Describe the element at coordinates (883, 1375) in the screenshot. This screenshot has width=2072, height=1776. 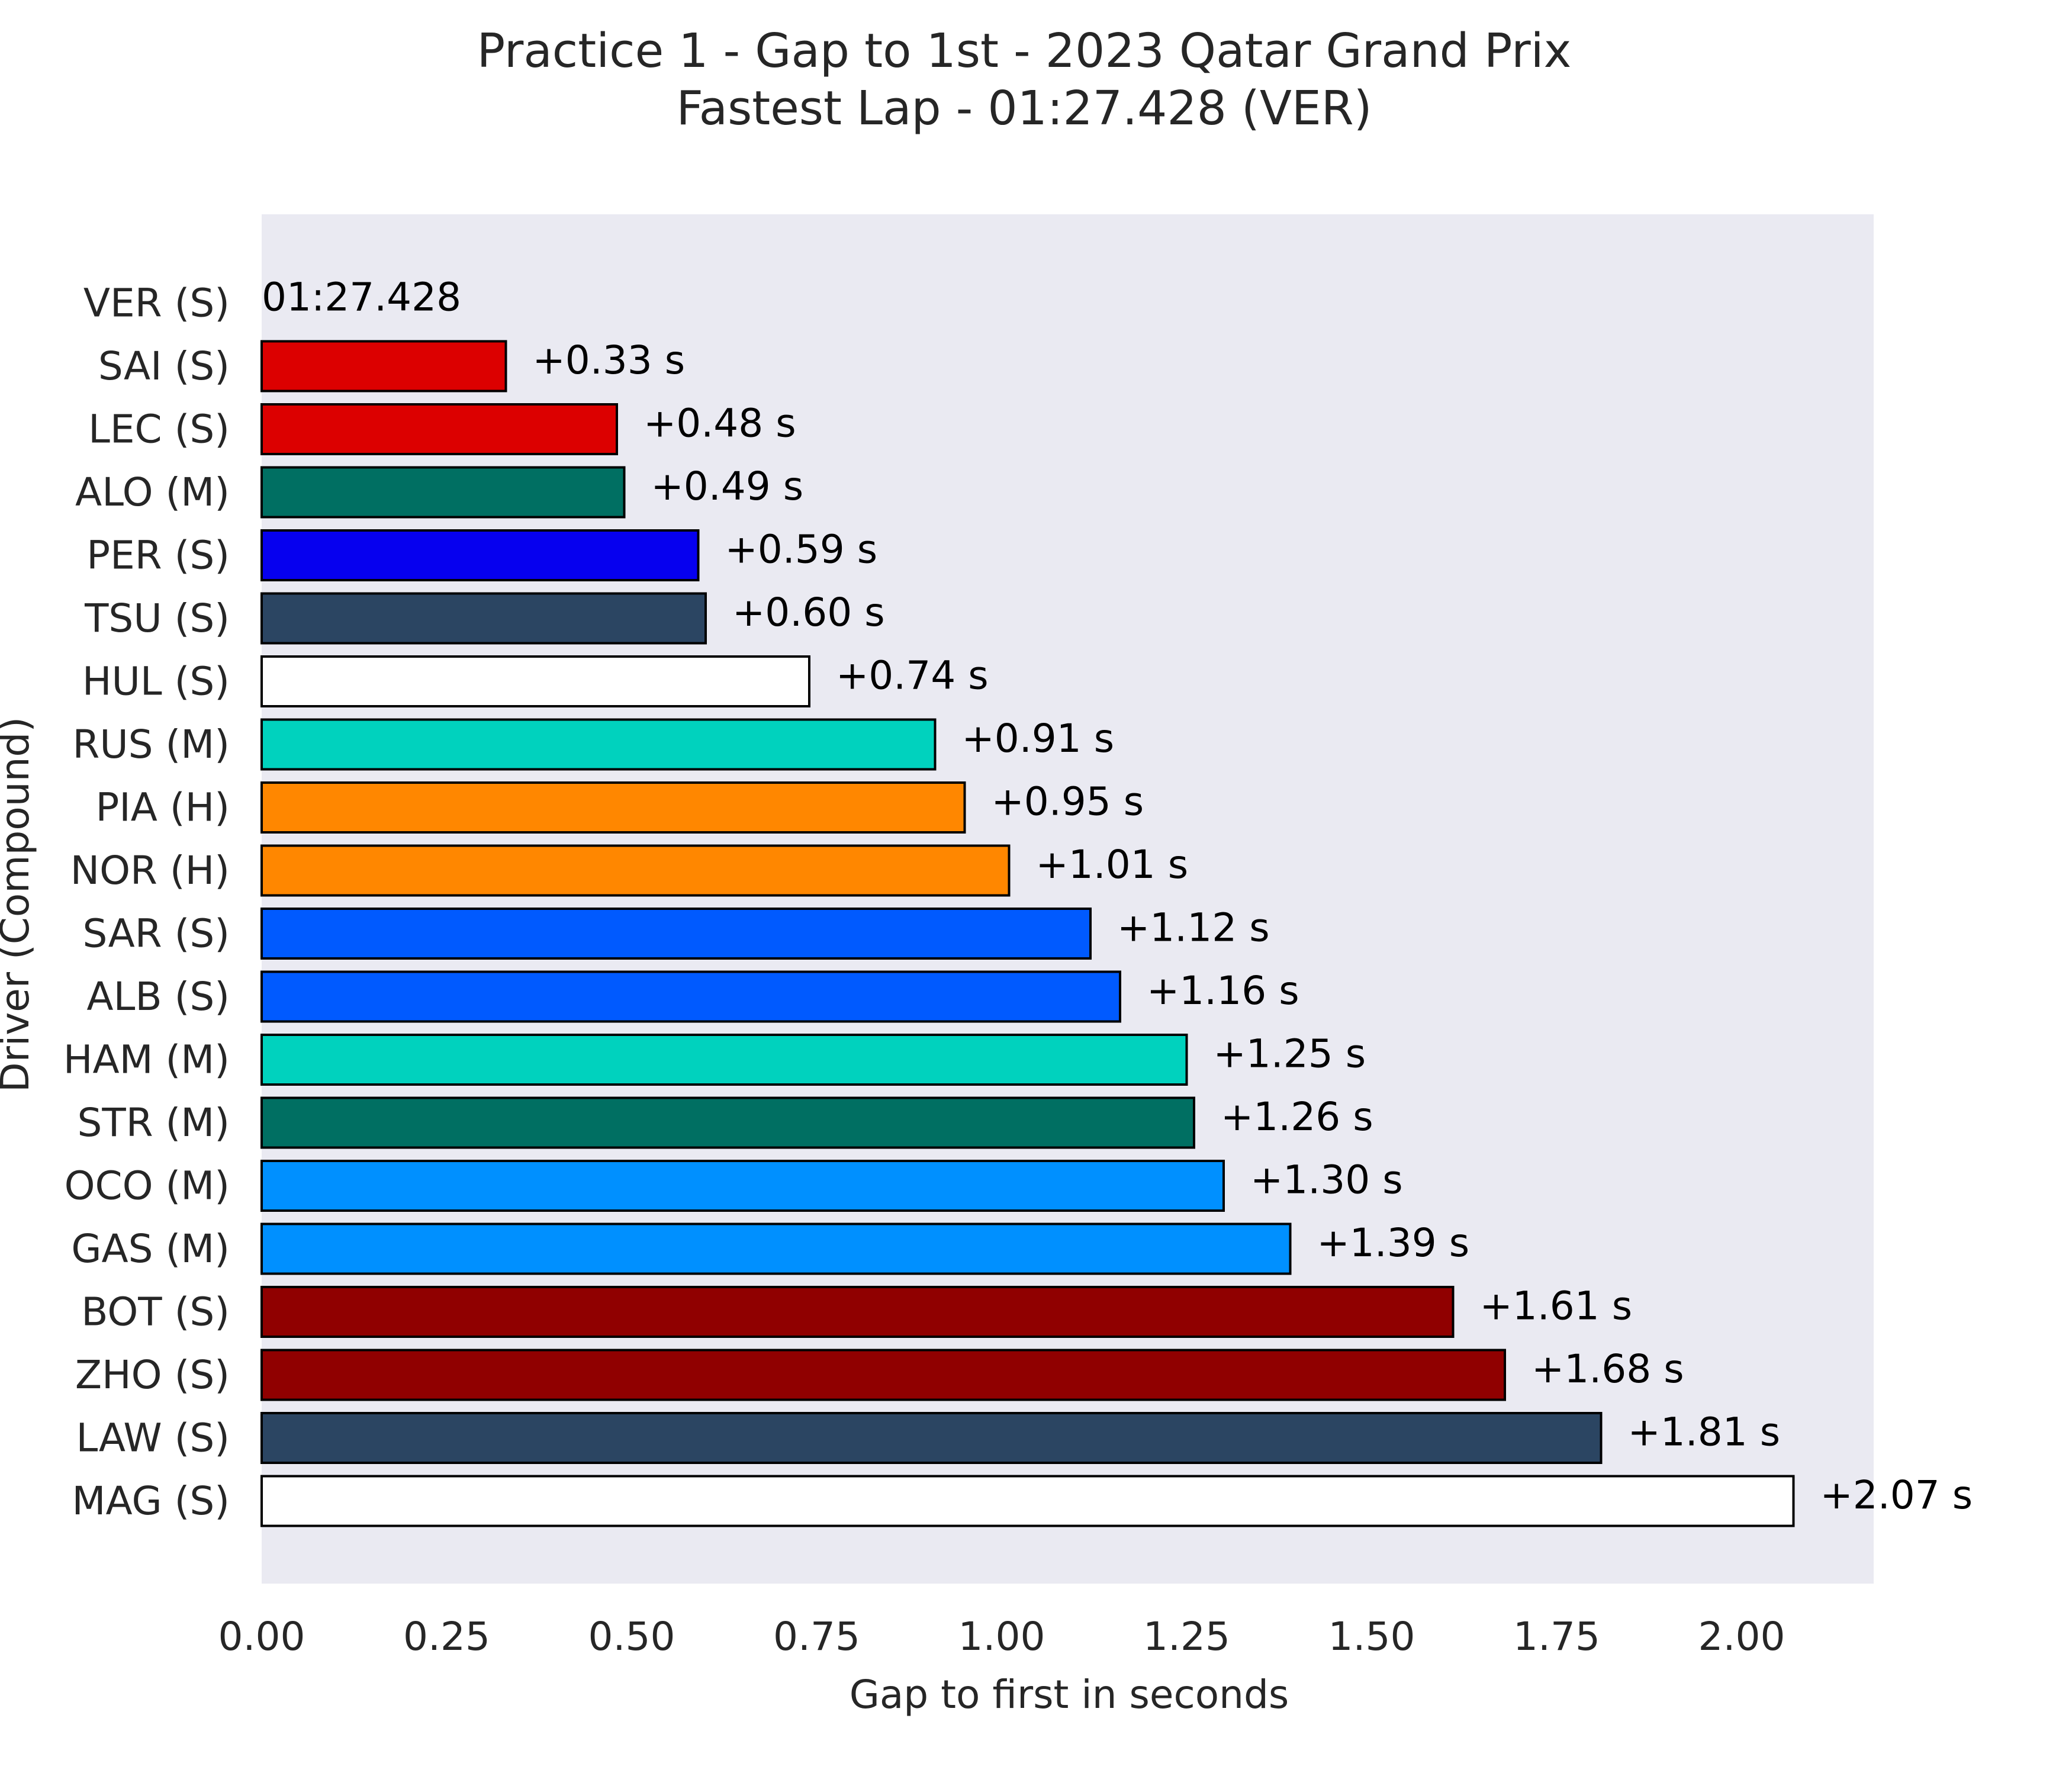
I see `bar-zho` at that location.